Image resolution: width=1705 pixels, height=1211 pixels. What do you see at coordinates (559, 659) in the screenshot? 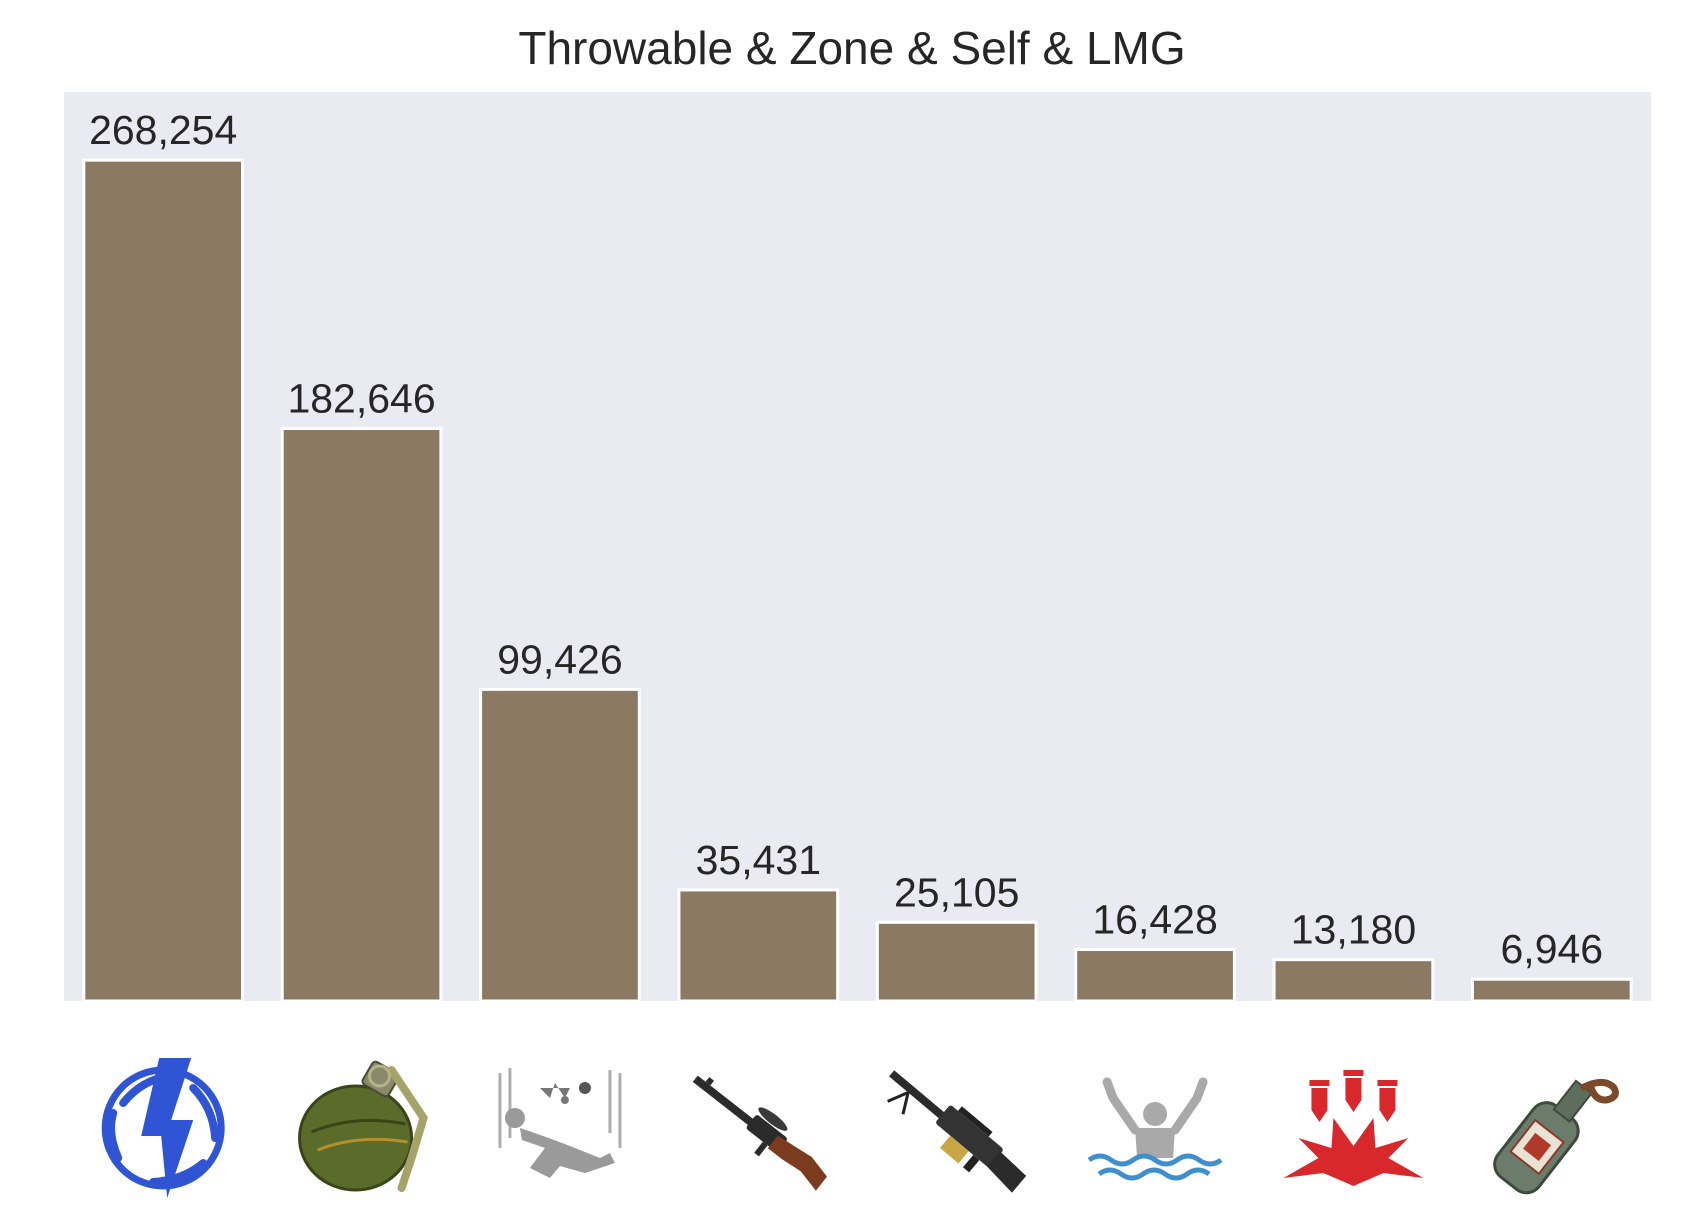
I see `data-label: 99,426` at bounding box center [559, 659].